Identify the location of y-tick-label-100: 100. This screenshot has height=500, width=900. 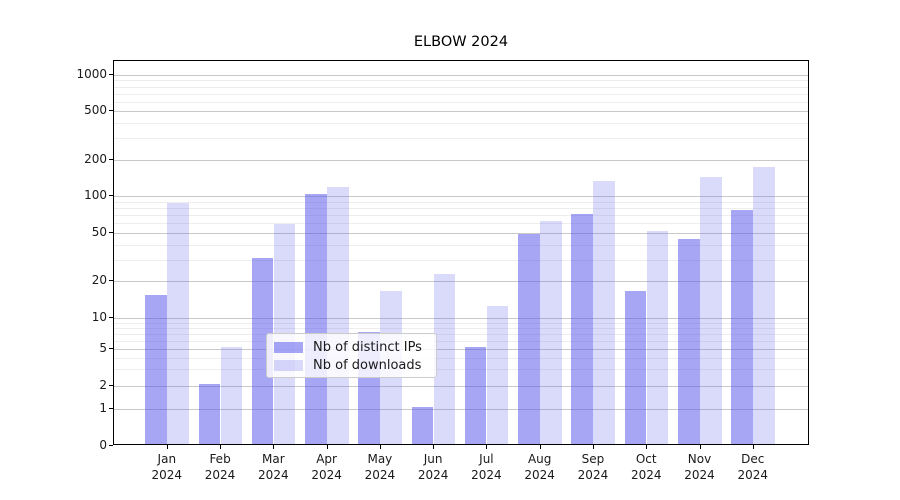
(95, 195).